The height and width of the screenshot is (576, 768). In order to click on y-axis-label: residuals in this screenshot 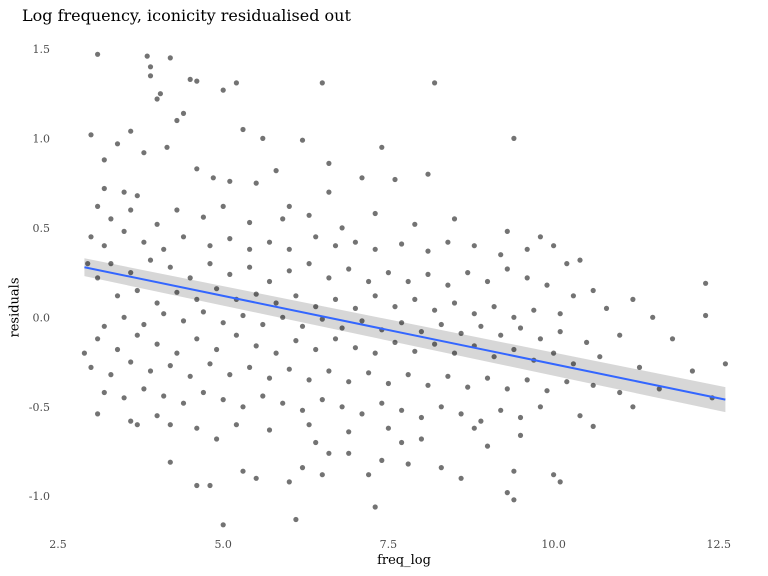, I will do `click(15, 307)`.